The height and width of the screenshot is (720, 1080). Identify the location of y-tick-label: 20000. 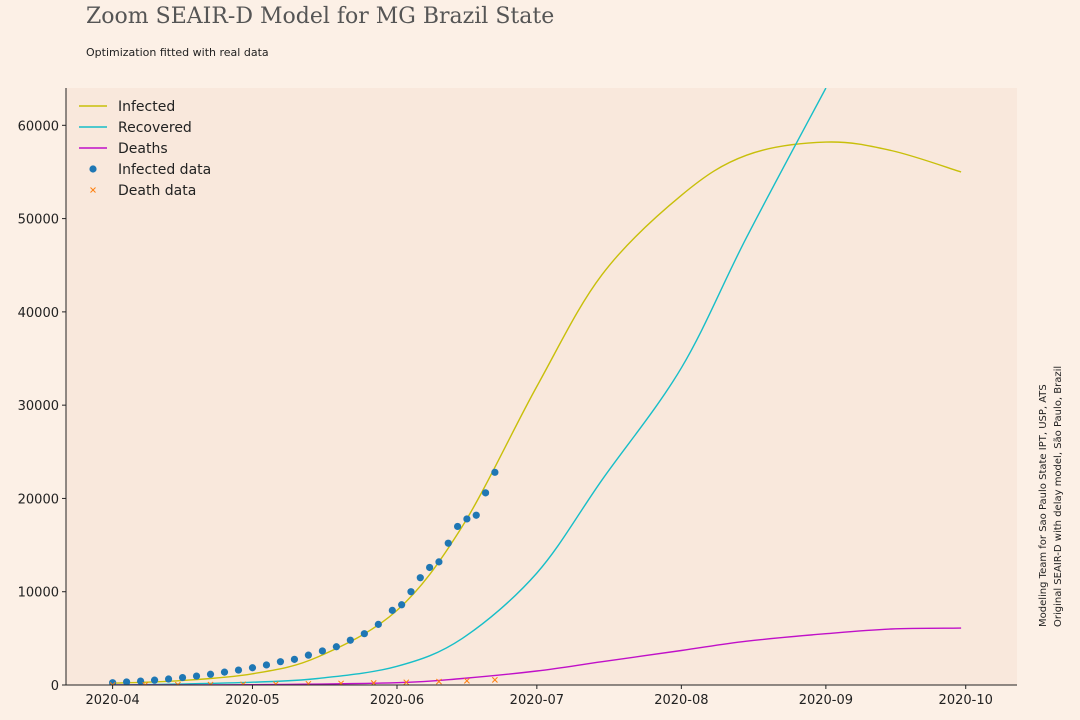
(38, 499).